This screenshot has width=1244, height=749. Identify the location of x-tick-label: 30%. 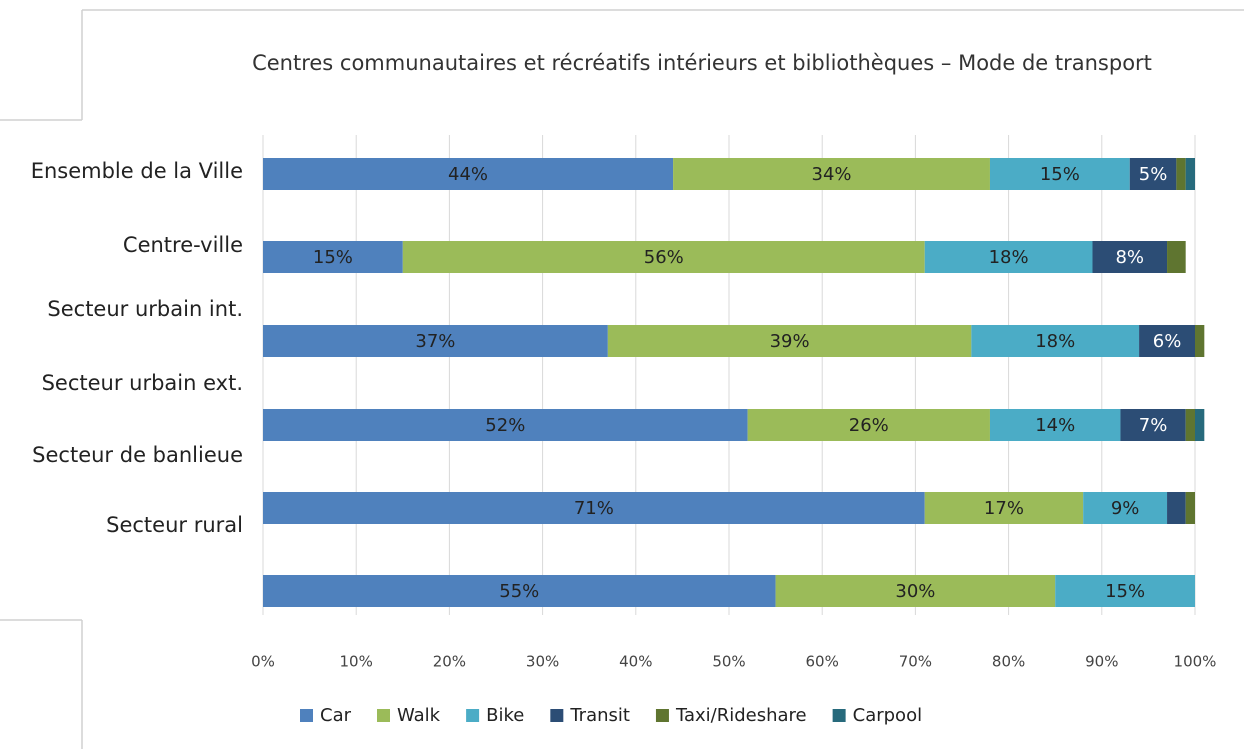
(542, 662).